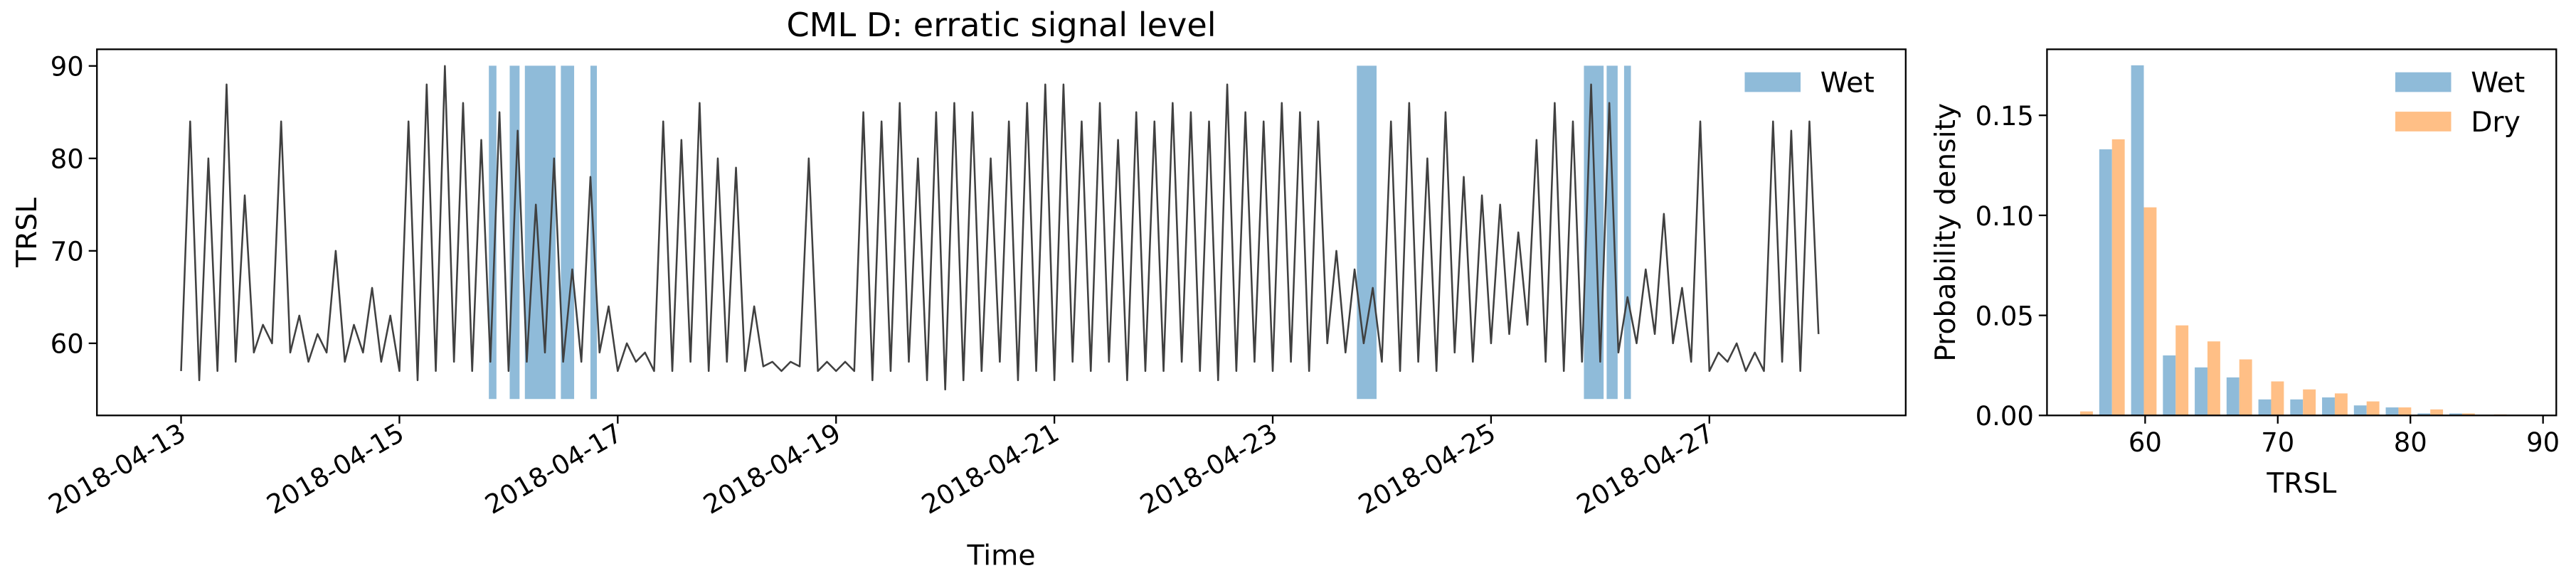  What do you see at coordinates (1001, 25) in the screenshot?
I see `chart-title: CML D: erratic signal level` at bounding box center [1001, 25].